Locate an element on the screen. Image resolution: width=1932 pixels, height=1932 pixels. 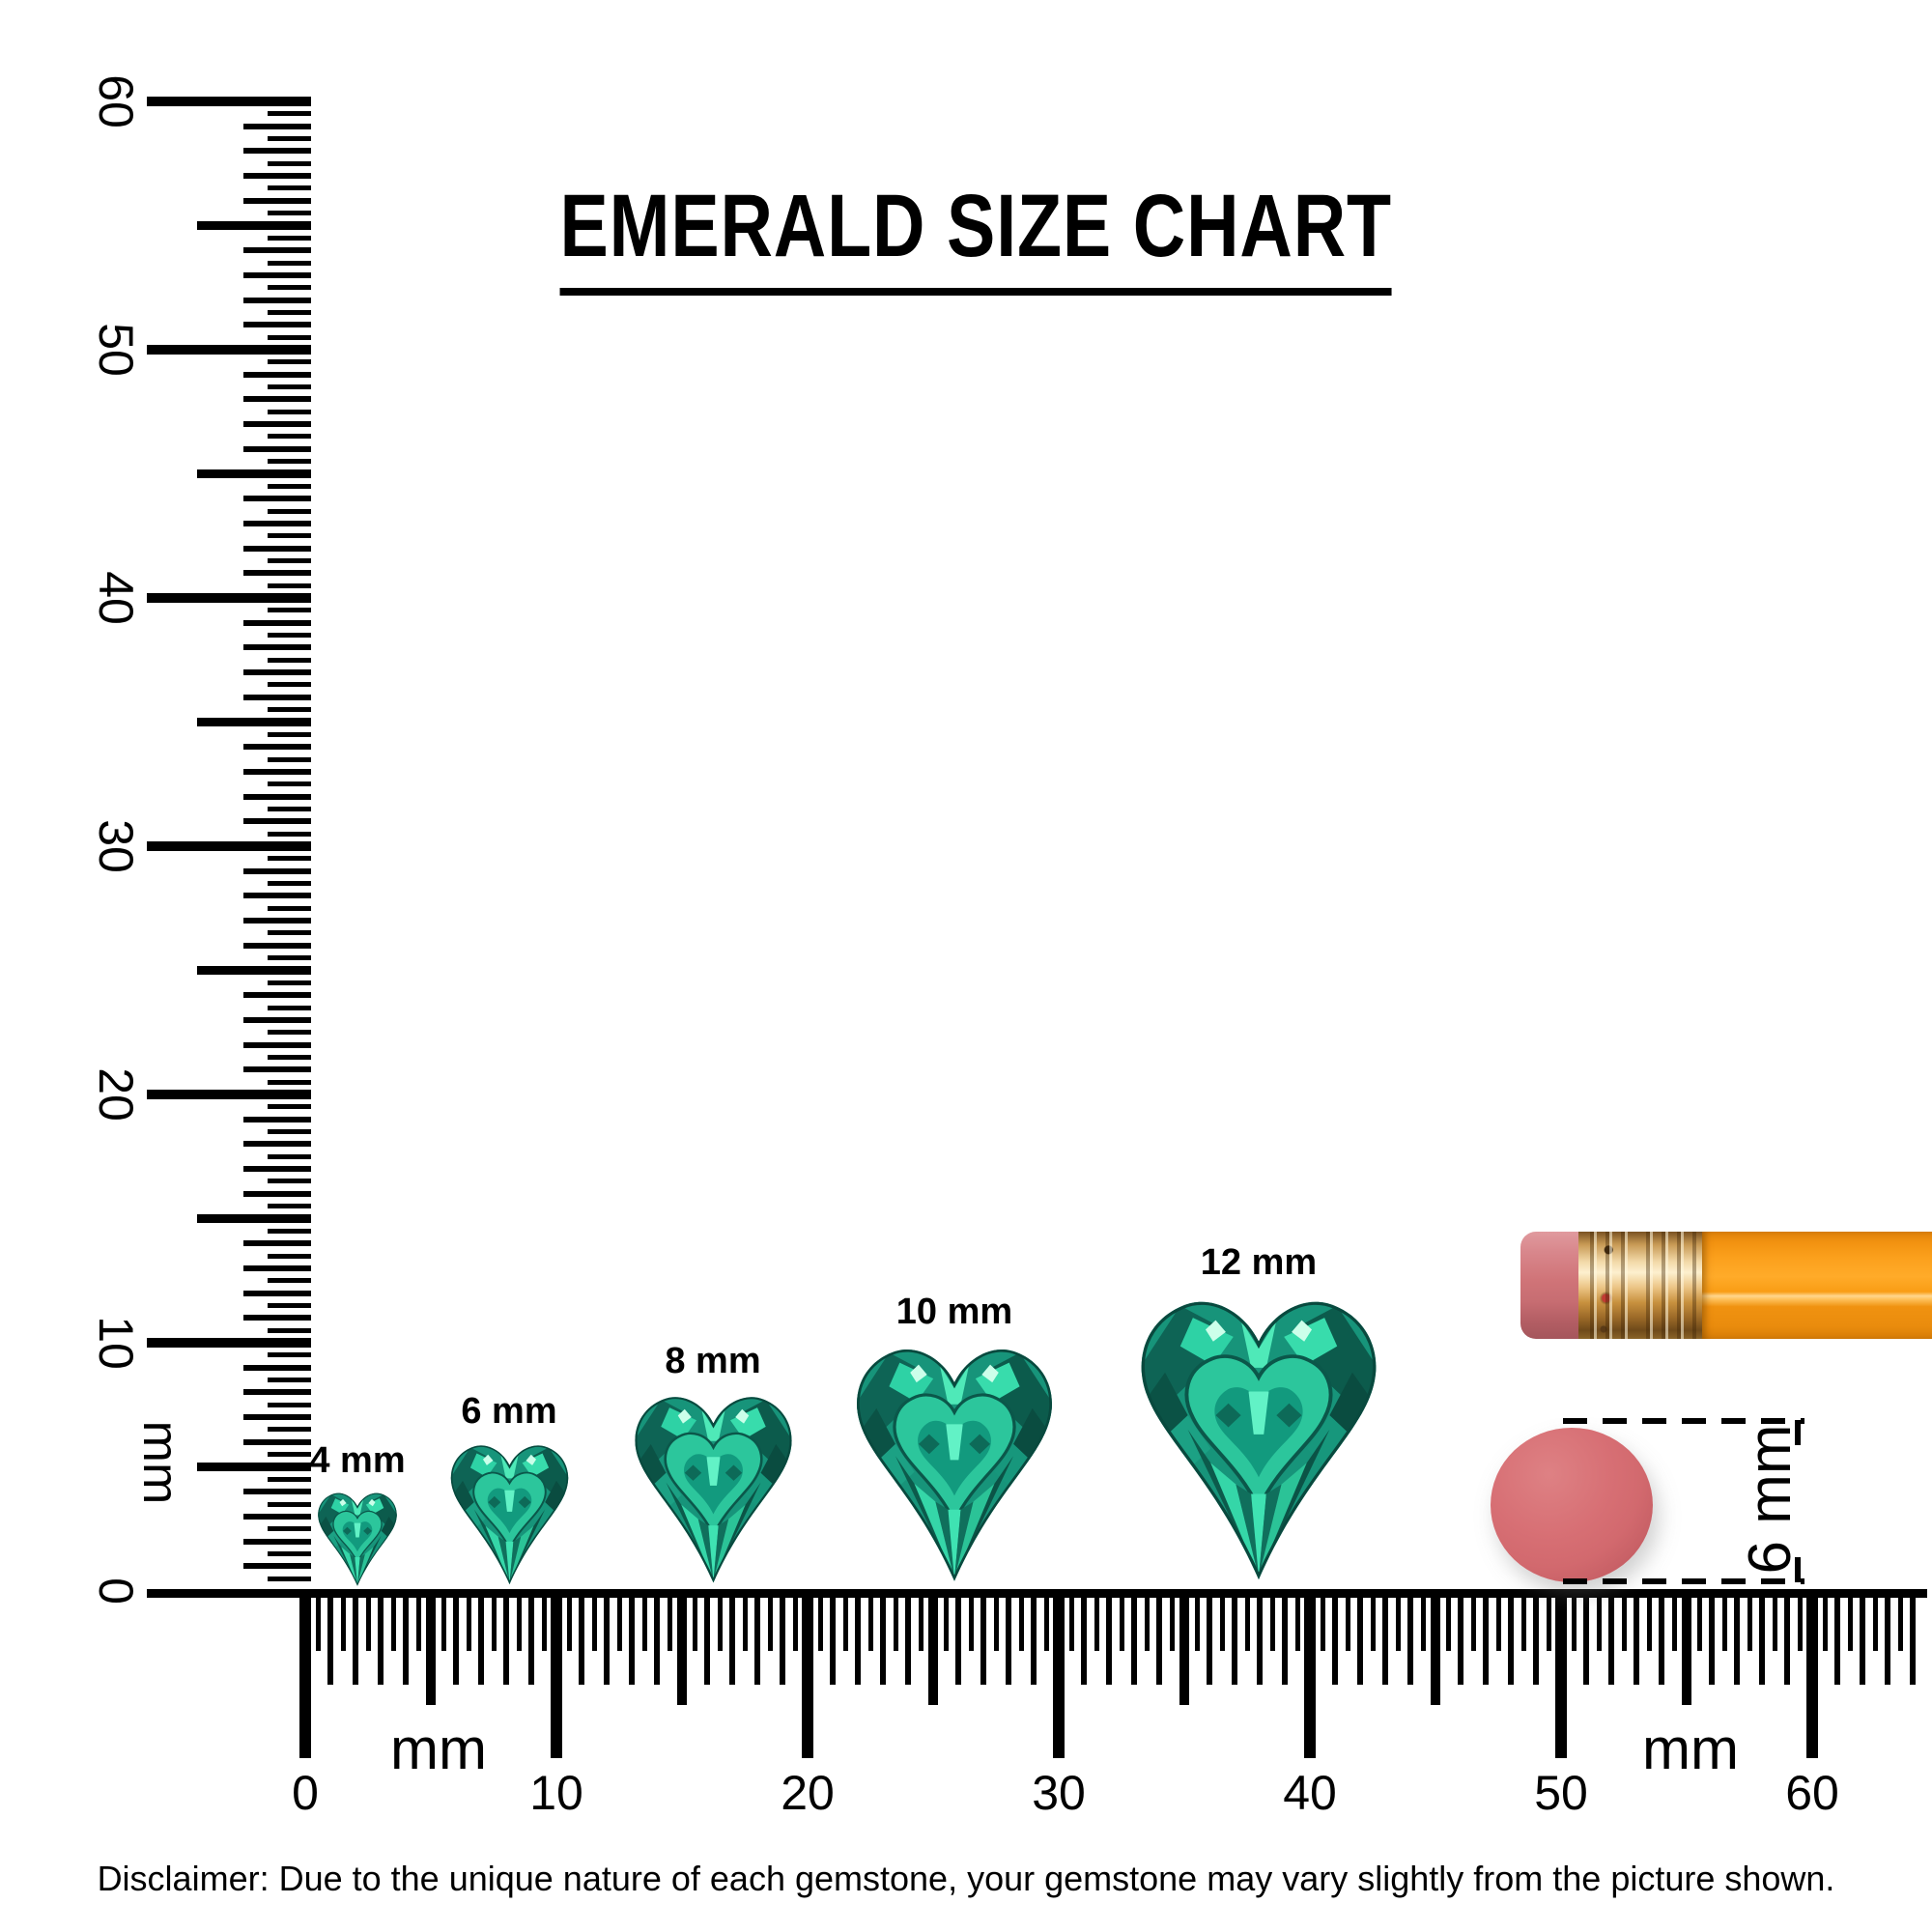
ferrule-ridges is located at coordinates (1669, 1285).